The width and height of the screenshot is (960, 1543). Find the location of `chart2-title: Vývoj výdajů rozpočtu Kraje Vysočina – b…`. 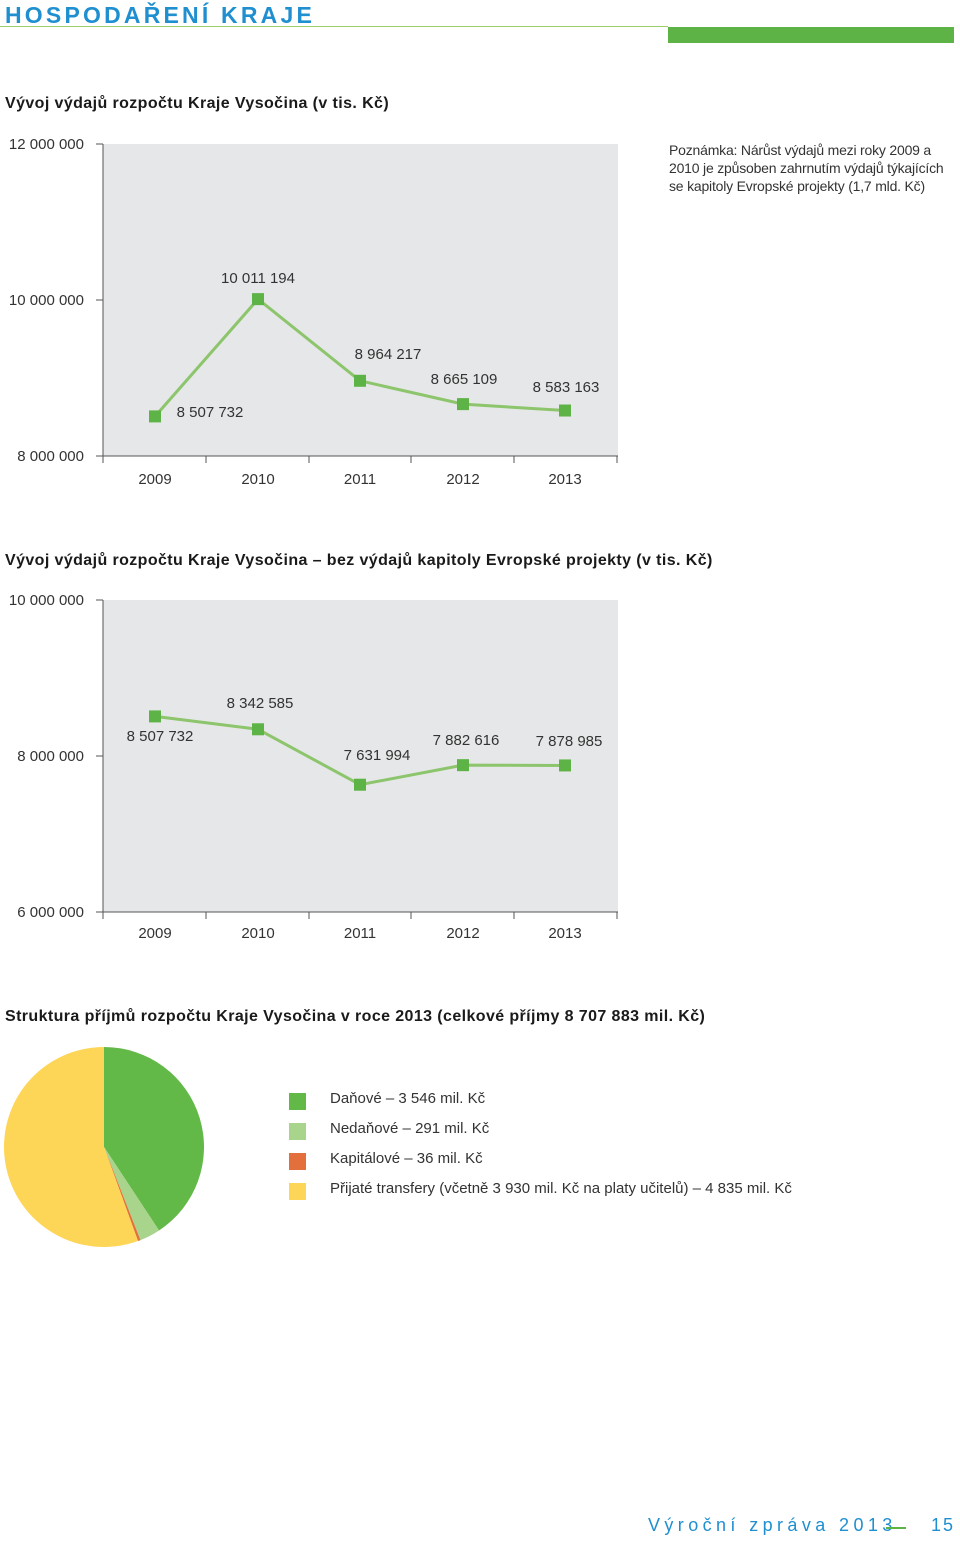

chart2-title: Vývoj výdajů rozpočtu Kraje Vysočina – b… is located at coordinates (359, 560).